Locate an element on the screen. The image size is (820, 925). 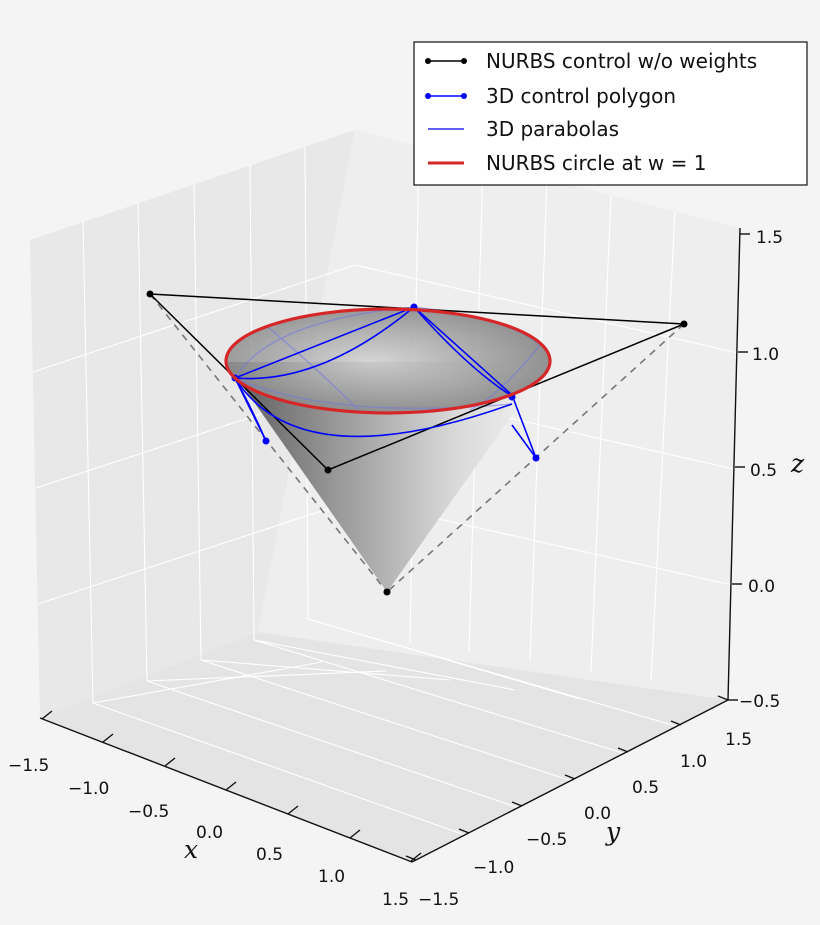
x-tick-label: 0.0 is located at coordinates (209, 833).